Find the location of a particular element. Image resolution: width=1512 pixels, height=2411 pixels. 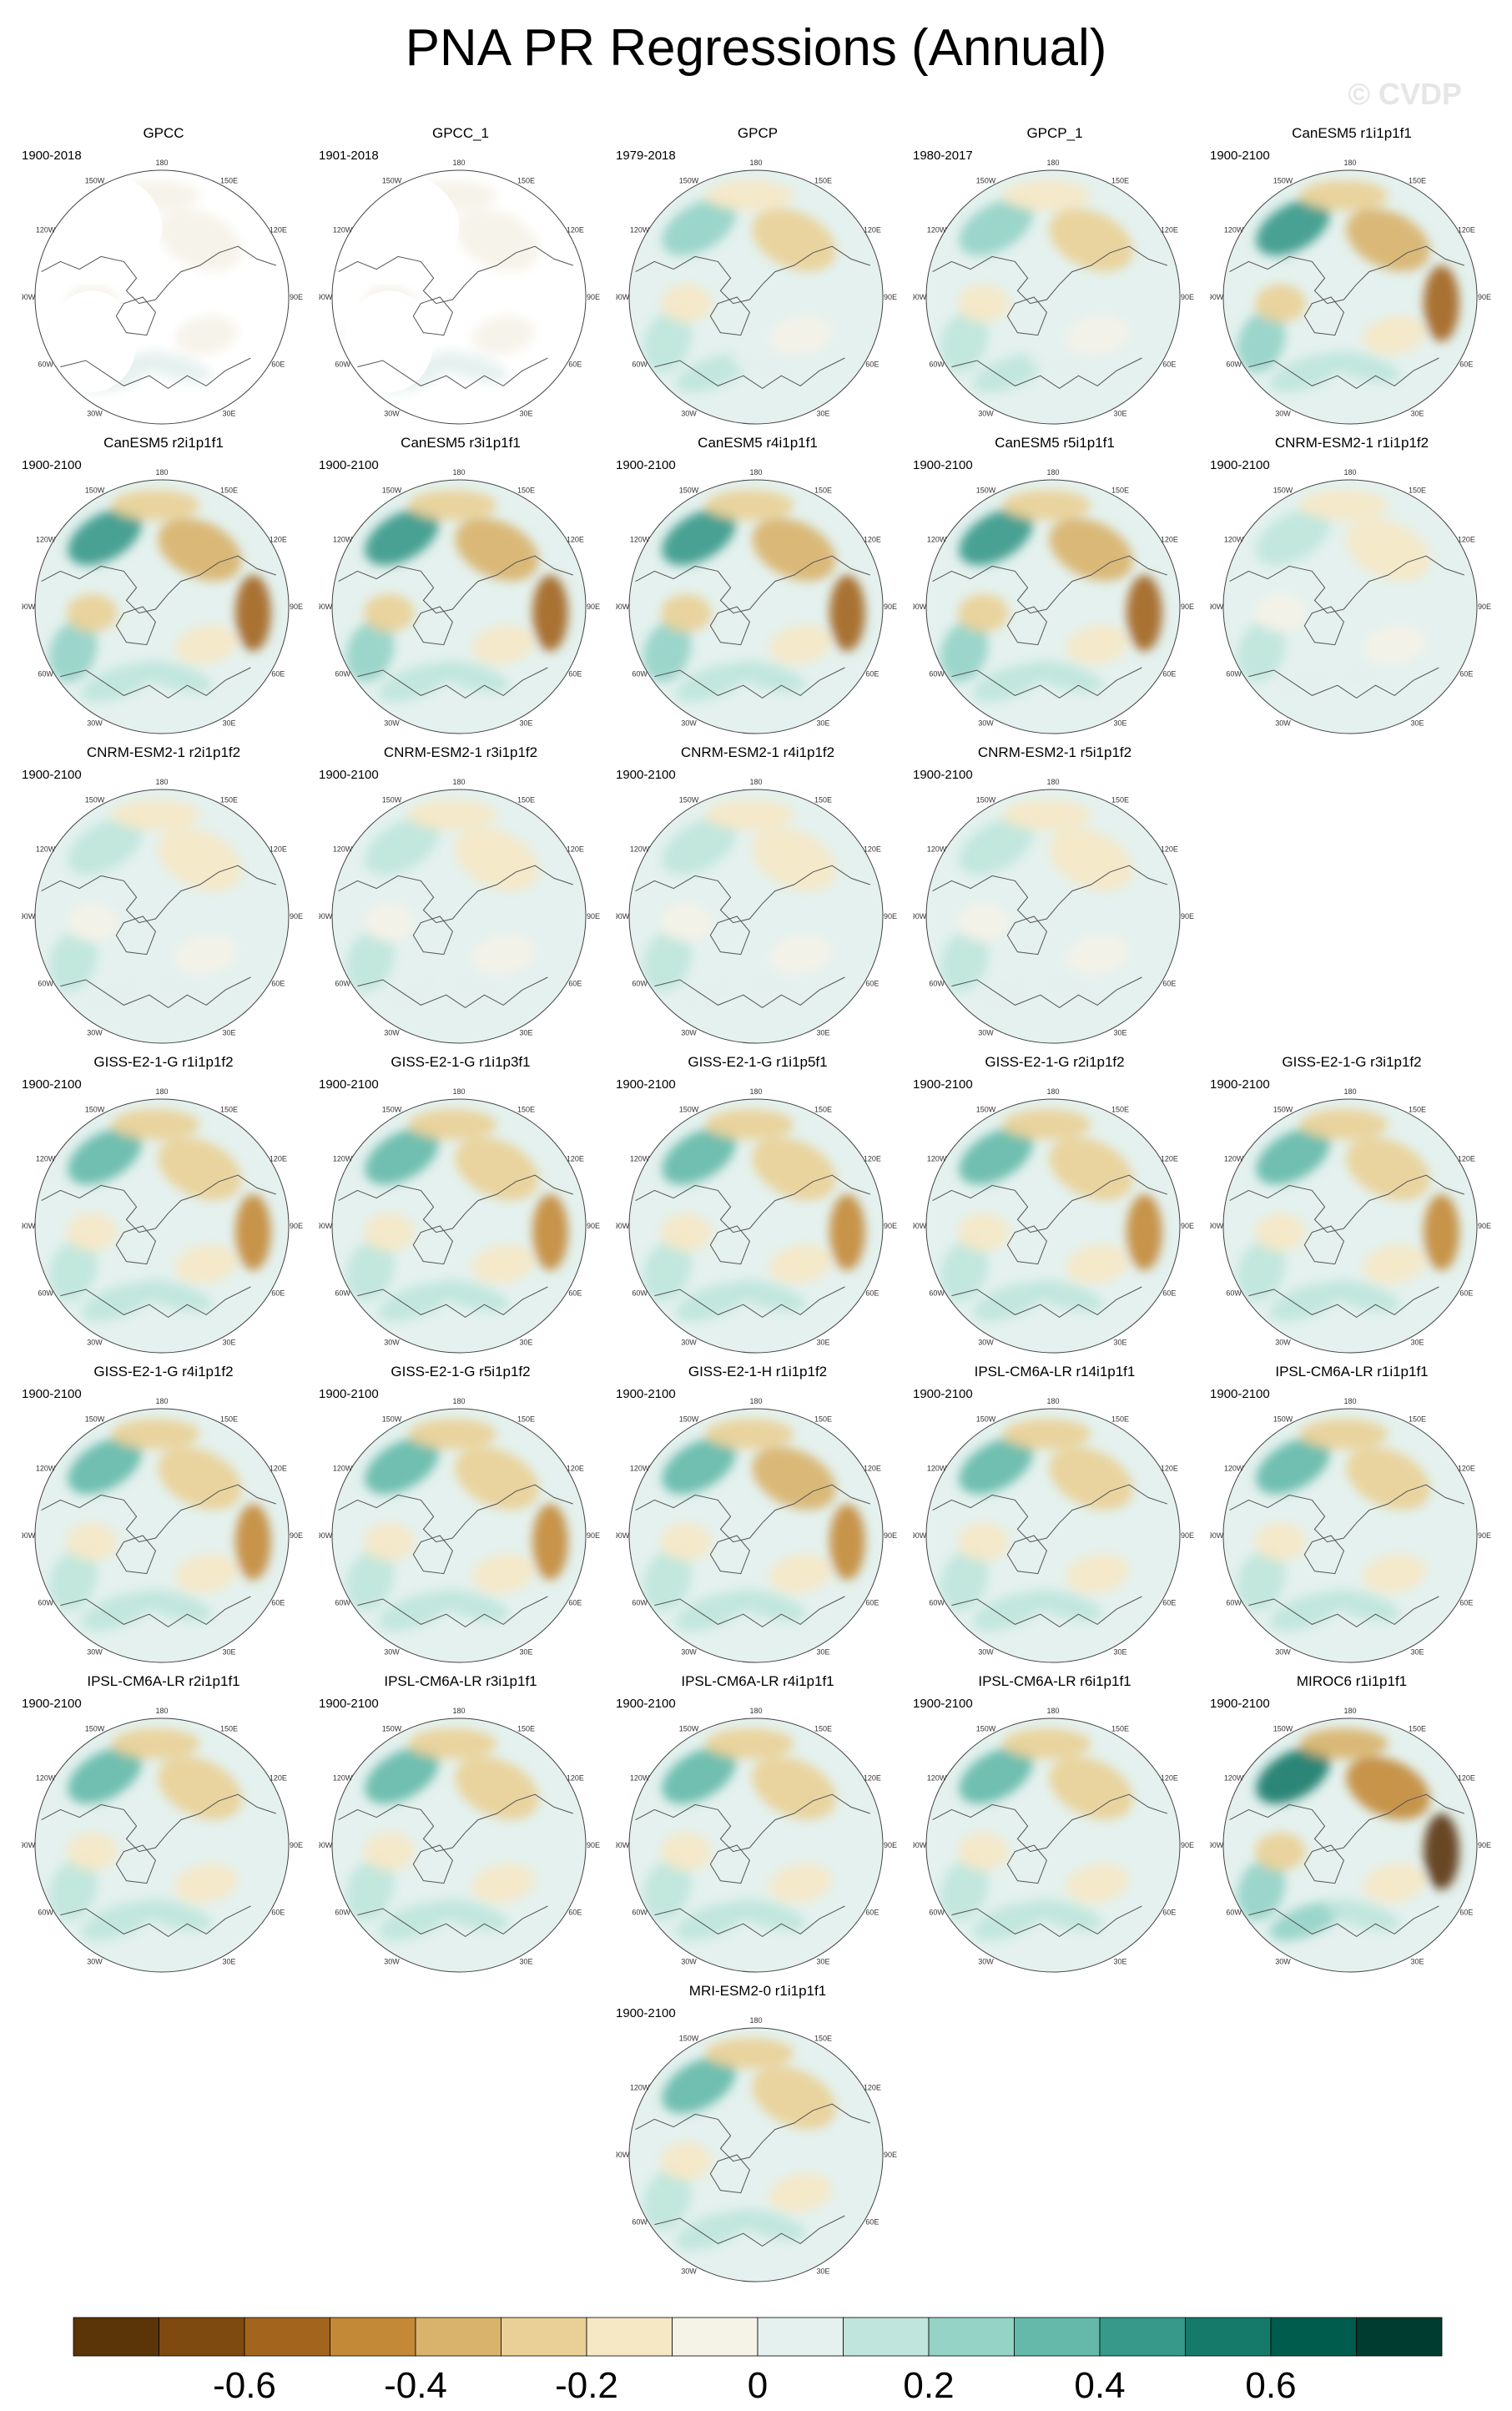

page-title: PNA PR Regressions (Annual) is located at coordinates (756, 48).